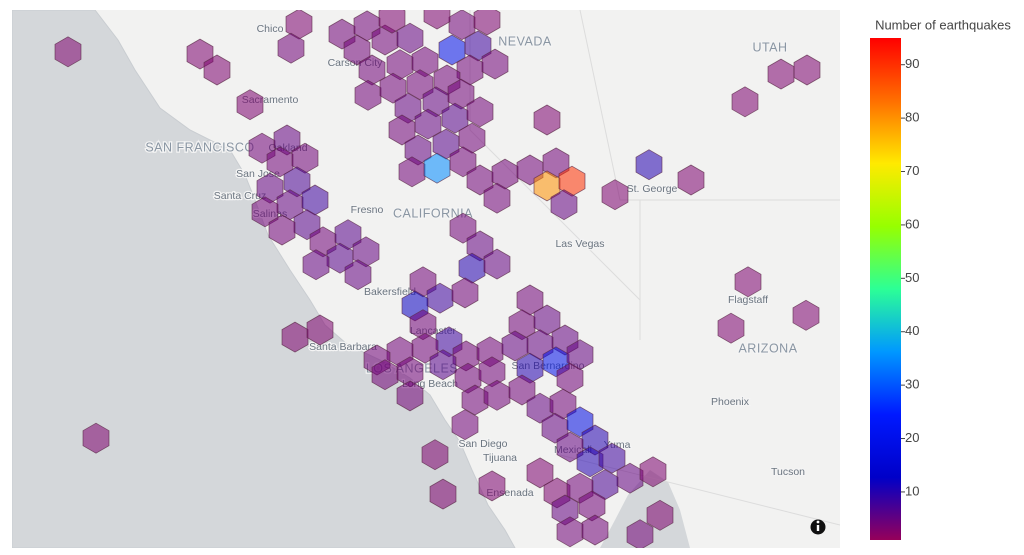 Image resolution: width=1024 pixels, height=555 pixels. Describe the element at coordinates (343, 347) in the screenshot. I see `map-label: Santa Barbara` at that location.